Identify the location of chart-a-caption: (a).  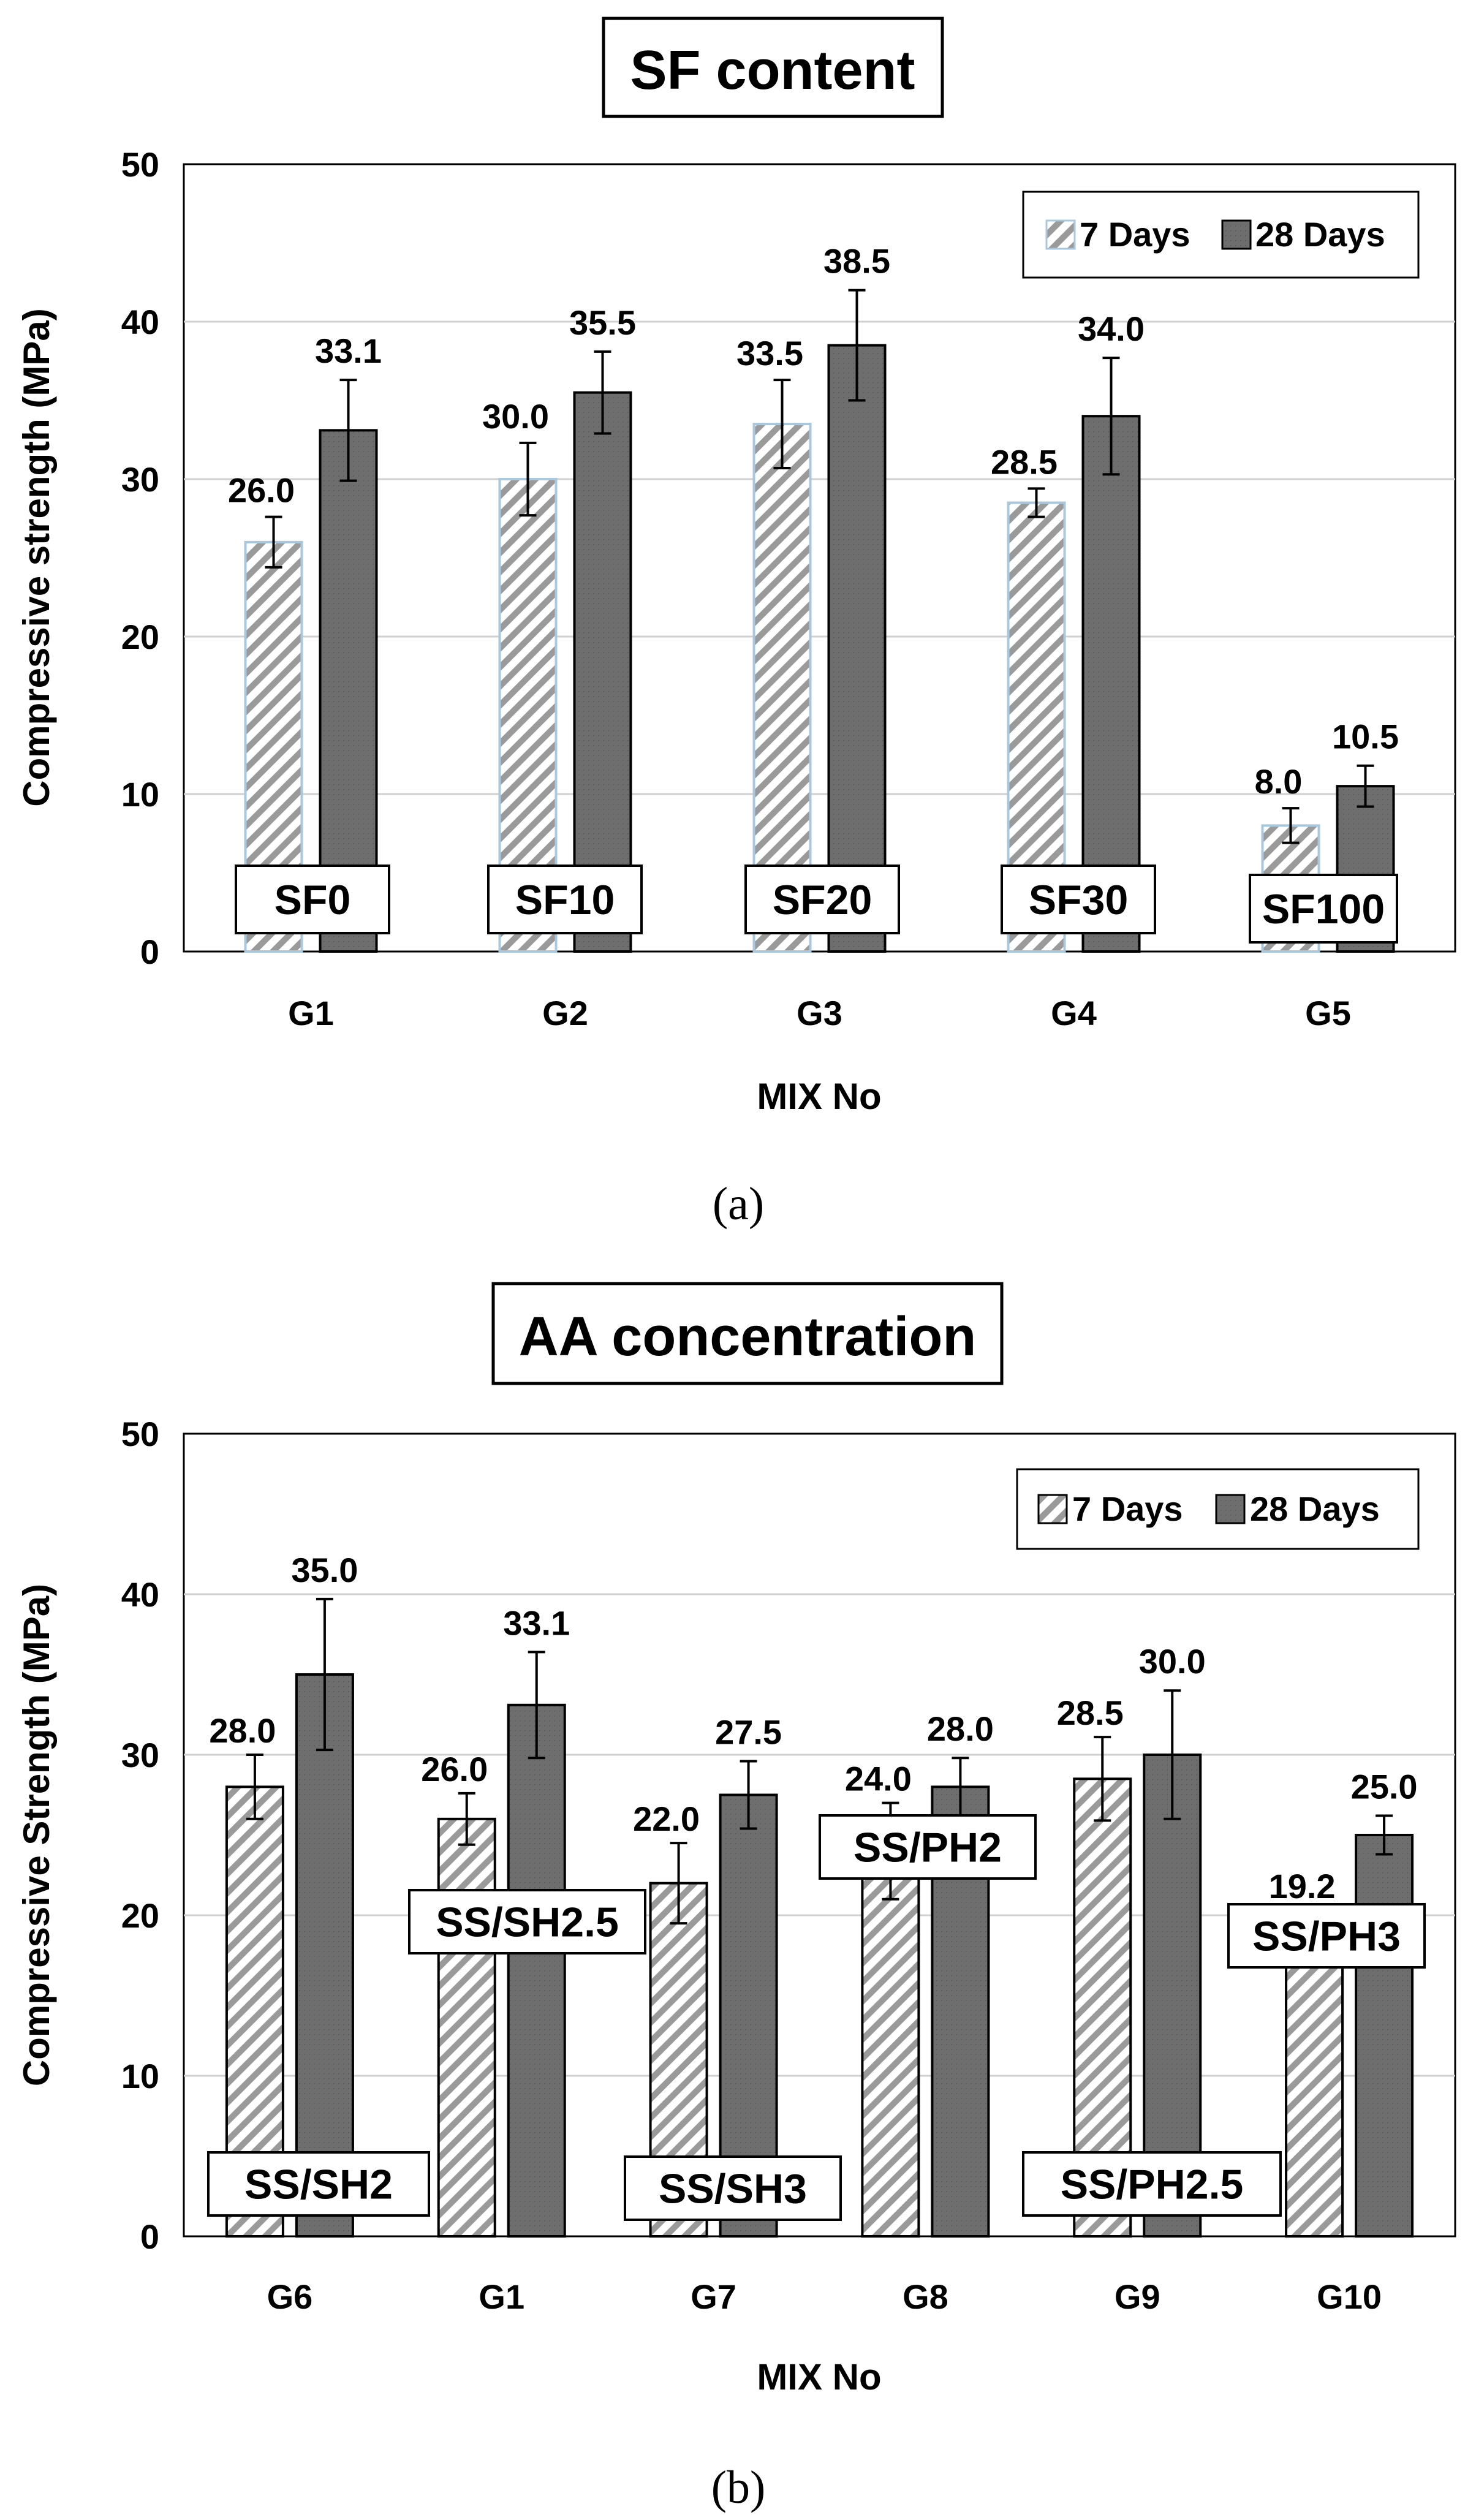
(738, 1204).